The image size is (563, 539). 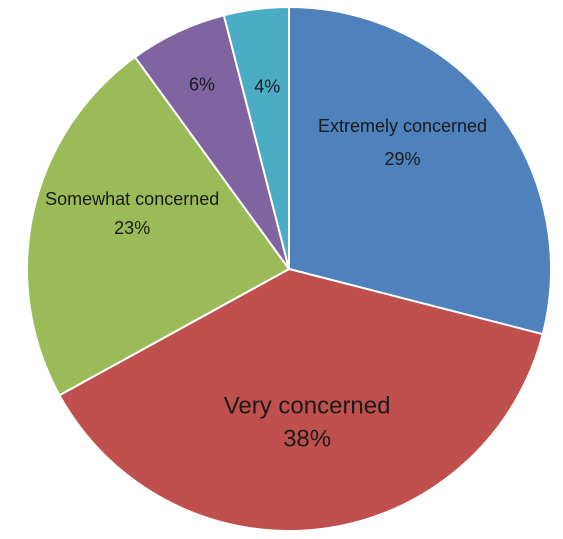 What do you see at coordinates (132, 213) in the screenshot?
I see `pie-label-somewhat-concerned: Somewhat concerned 23%` at bounding box center [132, 213].